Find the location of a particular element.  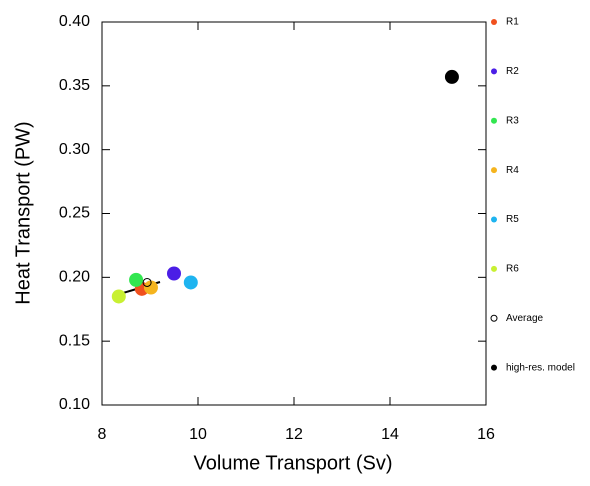

y-tick-label: 0.40 is located at coordinates (74, 21).